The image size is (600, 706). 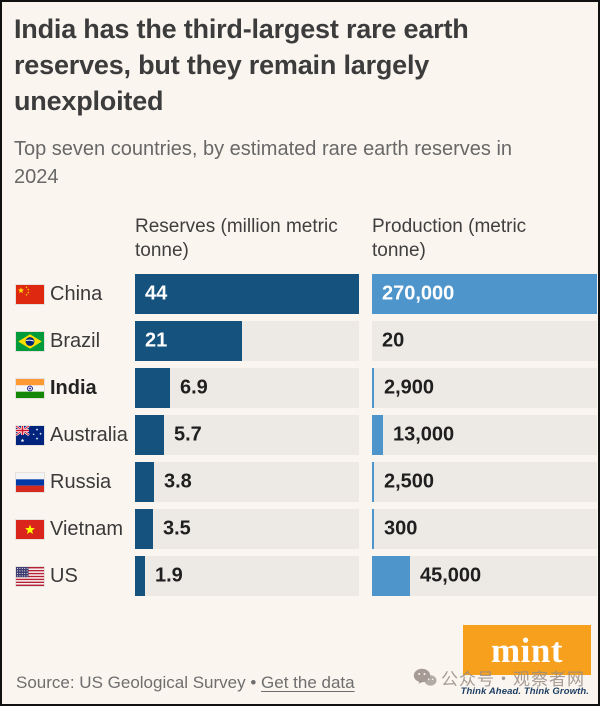 I want to click on reserves-column-header: Reserves (million metric tonne), so click(x=236, y=238).